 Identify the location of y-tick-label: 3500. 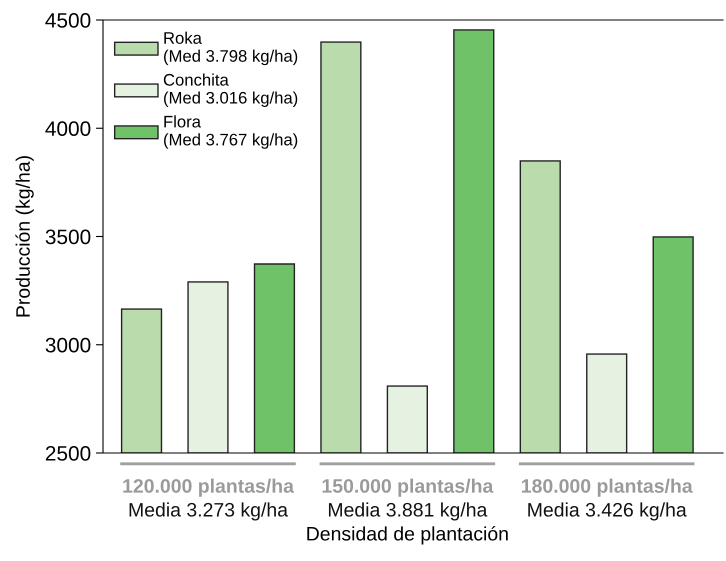
(68, 237).